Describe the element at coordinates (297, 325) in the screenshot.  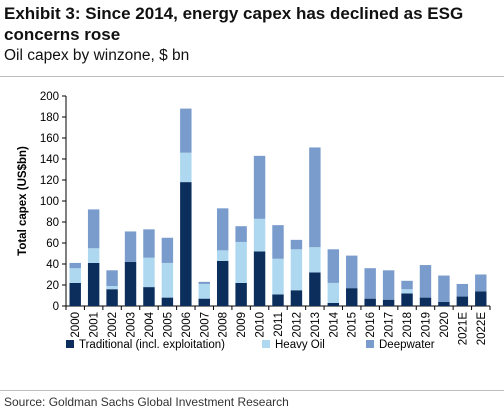
I see `x-tick-label: 2012` at that location.